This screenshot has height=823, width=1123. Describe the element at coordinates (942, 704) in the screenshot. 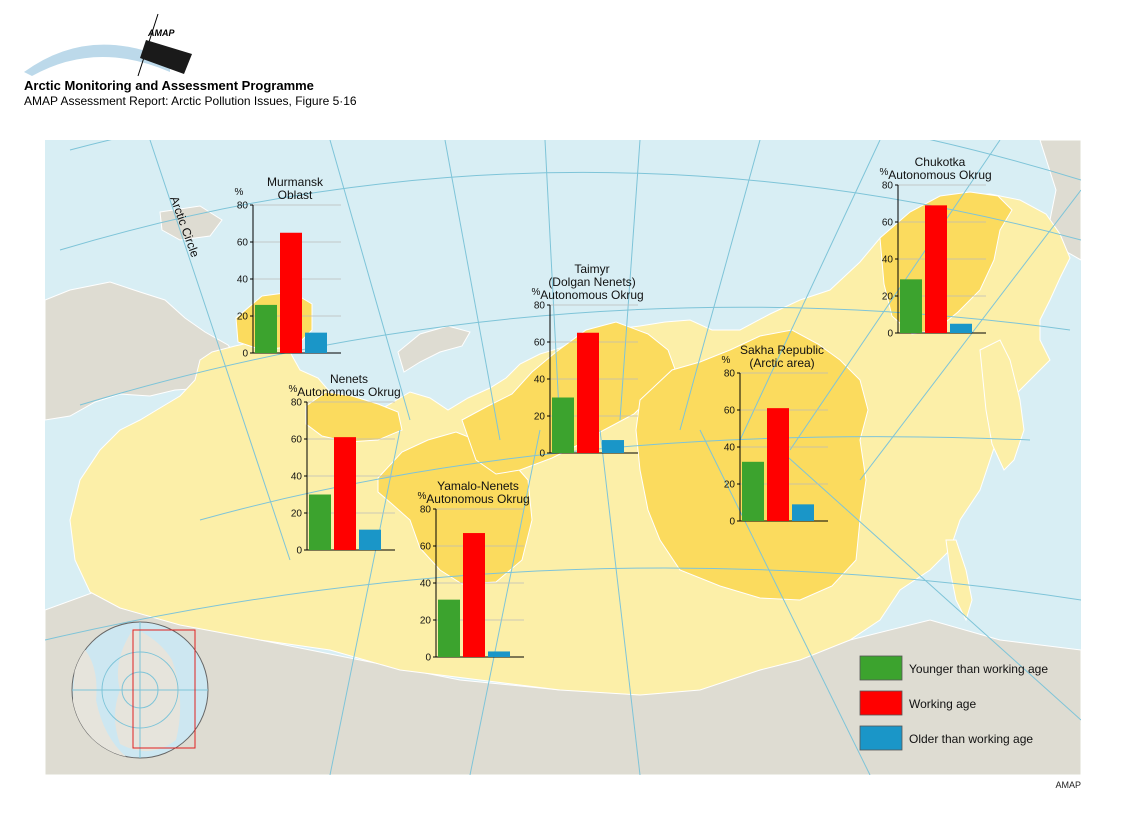

I see `legend-label: Working age` at that location.